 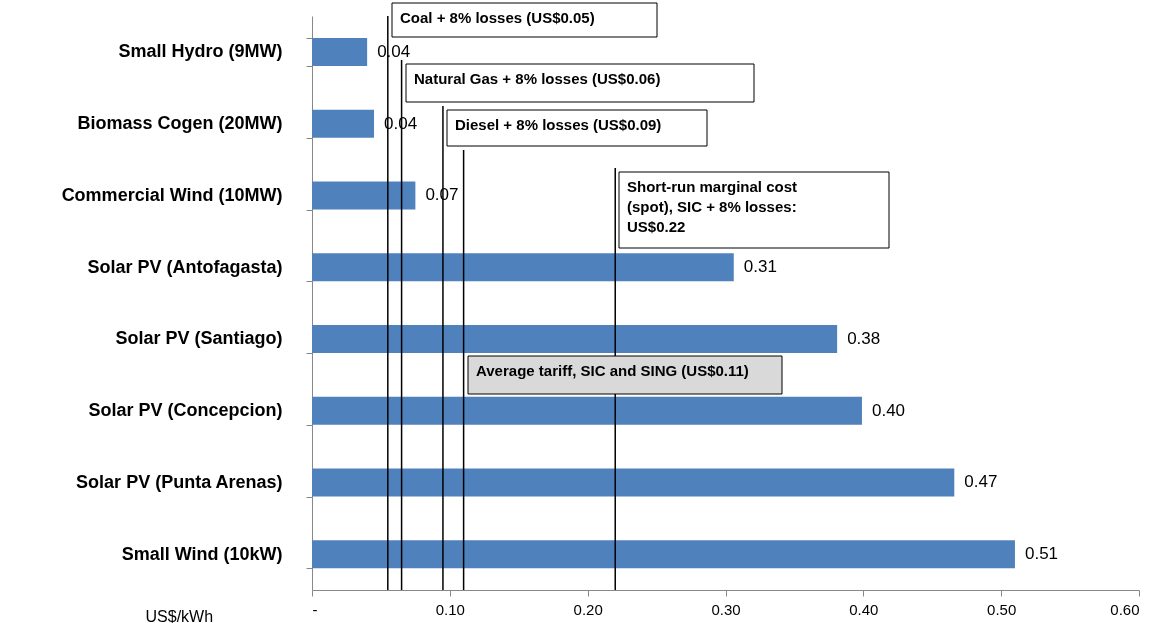 I want to click on x-tick-label: 0.40, so click(x=864, y=609).